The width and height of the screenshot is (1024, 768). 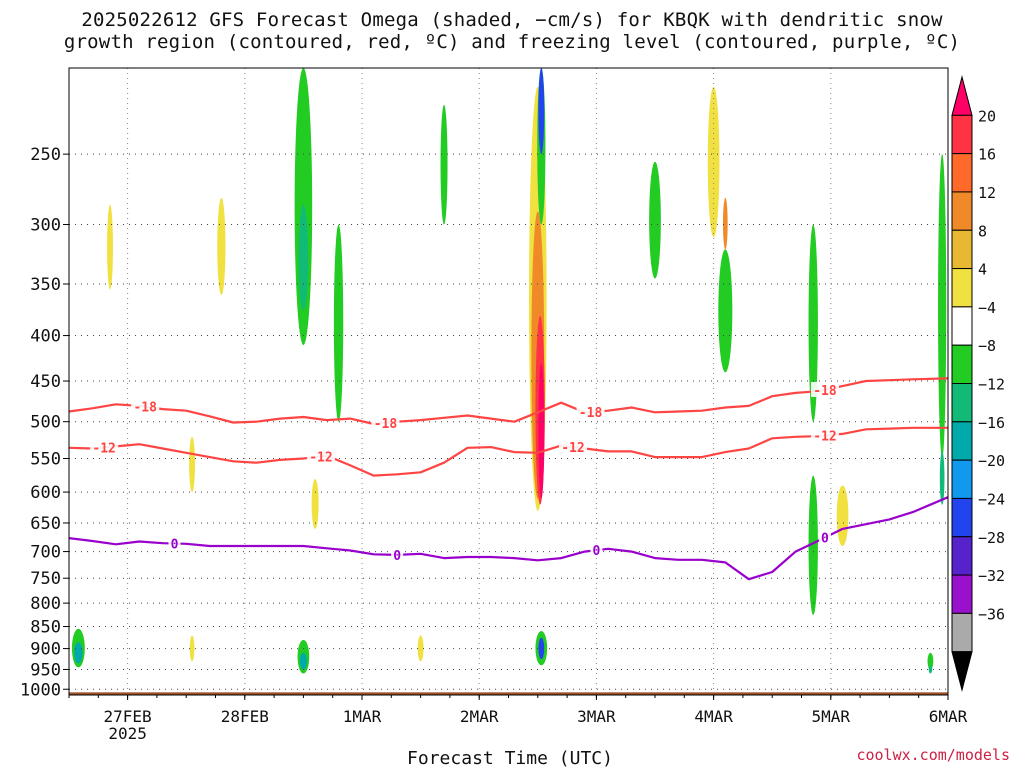 What do you see at coordinates (45, 524) in the screenshot?
I see `y-tick-label: 650` at bounding box center [45, 524].